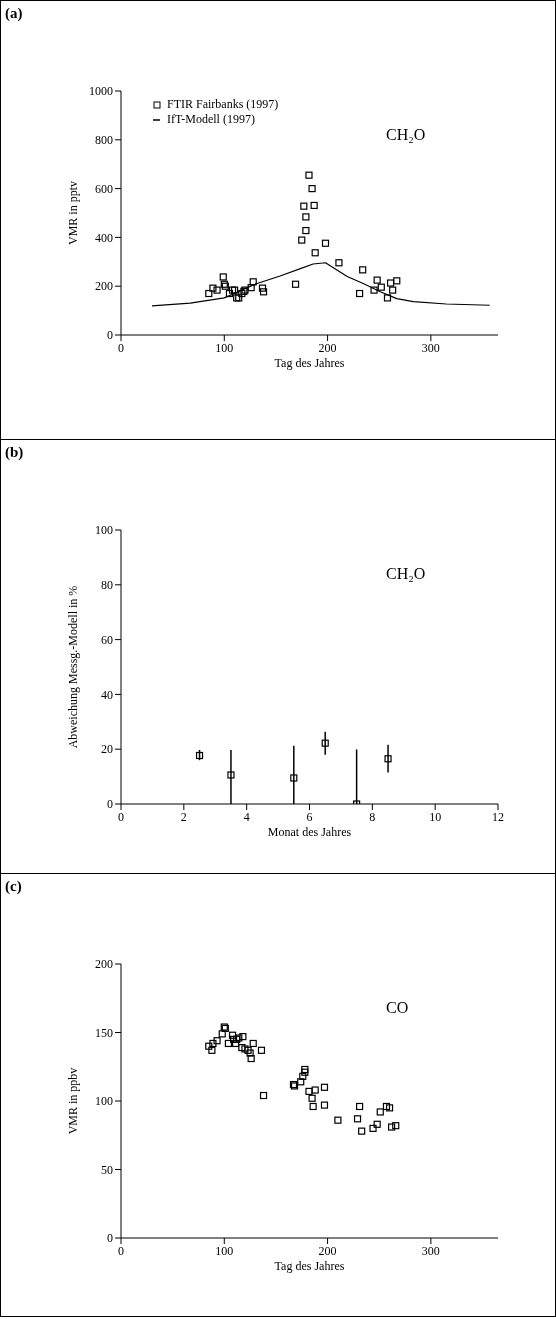 This screenshot has height=1319, width=556. What do you see at coordinates (107, 749) in the screenshot?
I see `y-tick-label: 20` at bounding box center [107, 749].